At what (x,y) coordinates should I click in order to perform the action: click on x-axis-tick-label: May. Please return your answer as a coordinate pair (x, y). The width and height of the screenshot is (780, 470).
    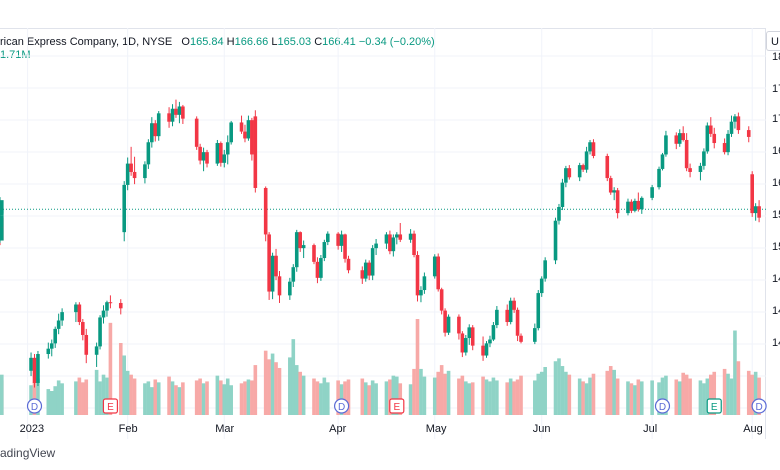
    Looking at the image, I should click on (436, 429).